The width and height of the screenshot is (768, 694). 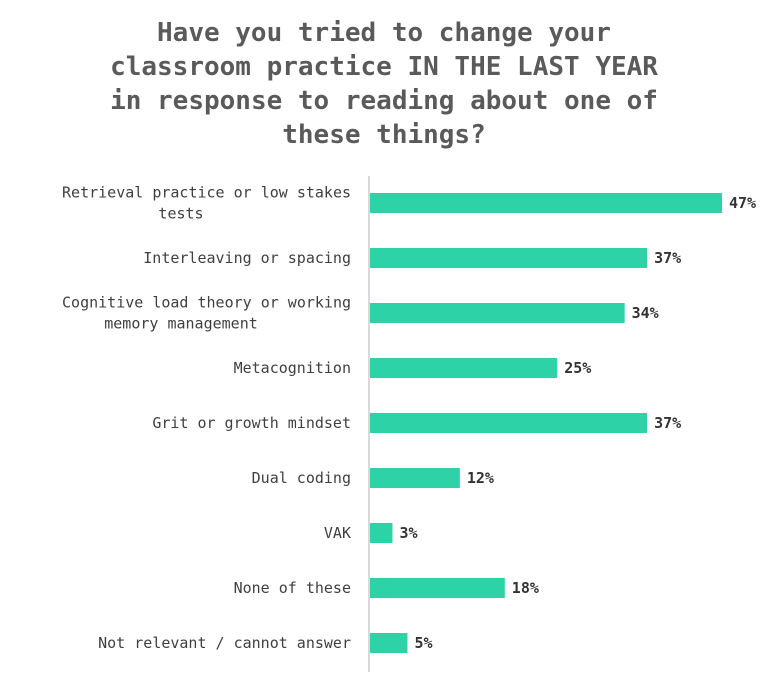 What do you see at coordinates (577, 368) in the screenshot?
I see `data-label: 25%` at bounding box center [577, 368].